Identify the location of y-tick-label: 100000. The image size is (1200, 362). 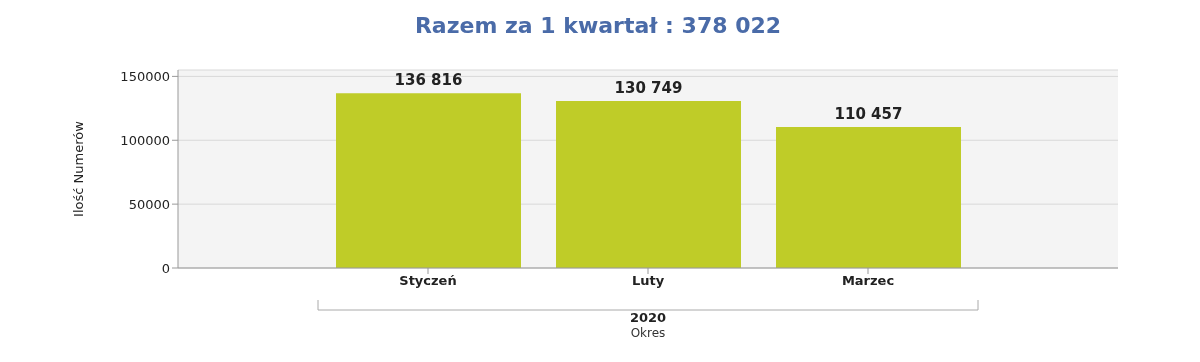
(145, 140).